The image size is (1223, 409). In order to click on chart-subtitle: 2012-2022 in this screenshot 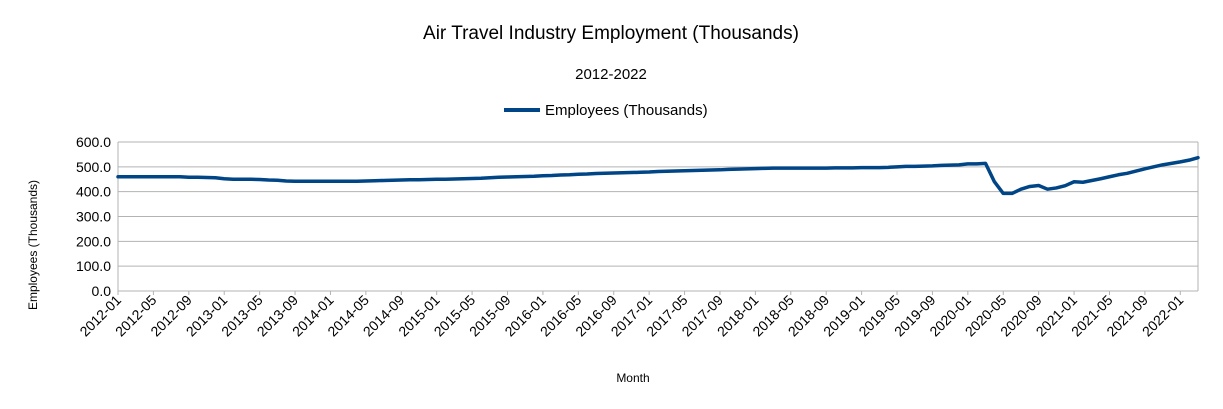, I will do `click(611, 74)`.